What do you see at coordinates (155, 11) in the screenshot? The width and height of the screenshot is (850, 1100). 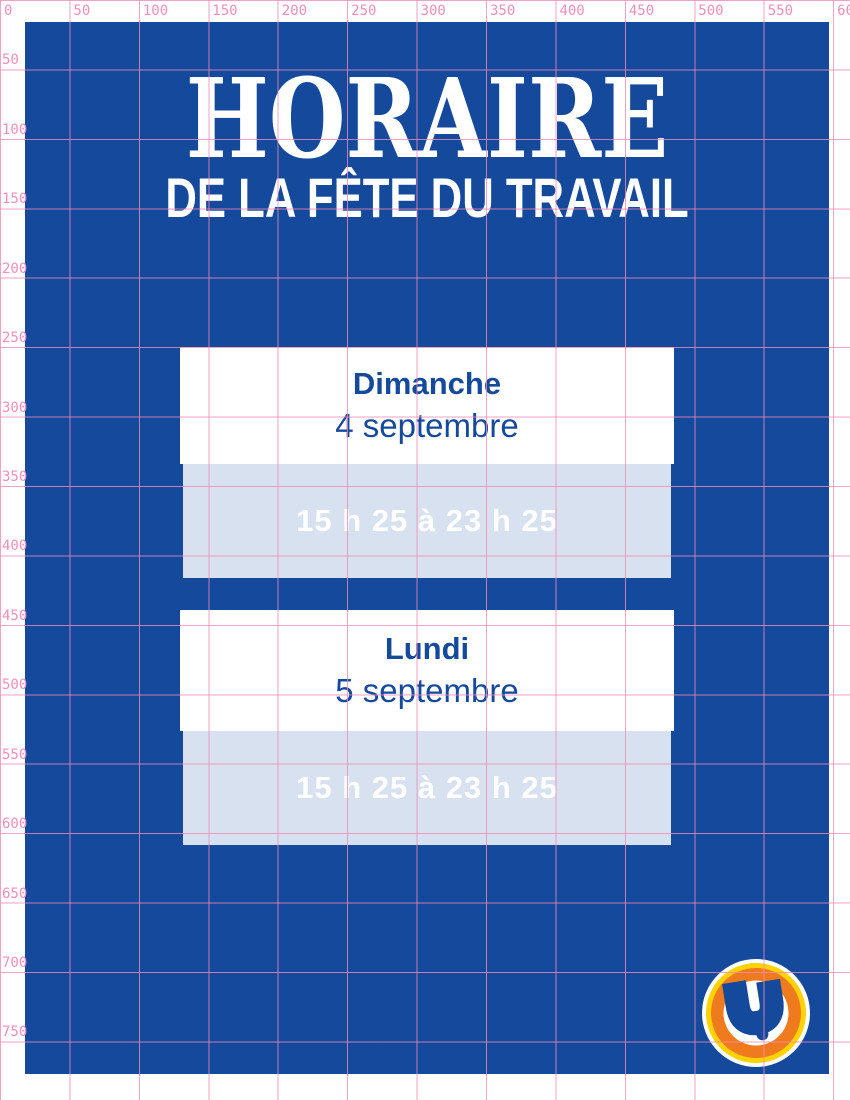 I see `ruler-label-top: 100` at bounding box center [155, 11].